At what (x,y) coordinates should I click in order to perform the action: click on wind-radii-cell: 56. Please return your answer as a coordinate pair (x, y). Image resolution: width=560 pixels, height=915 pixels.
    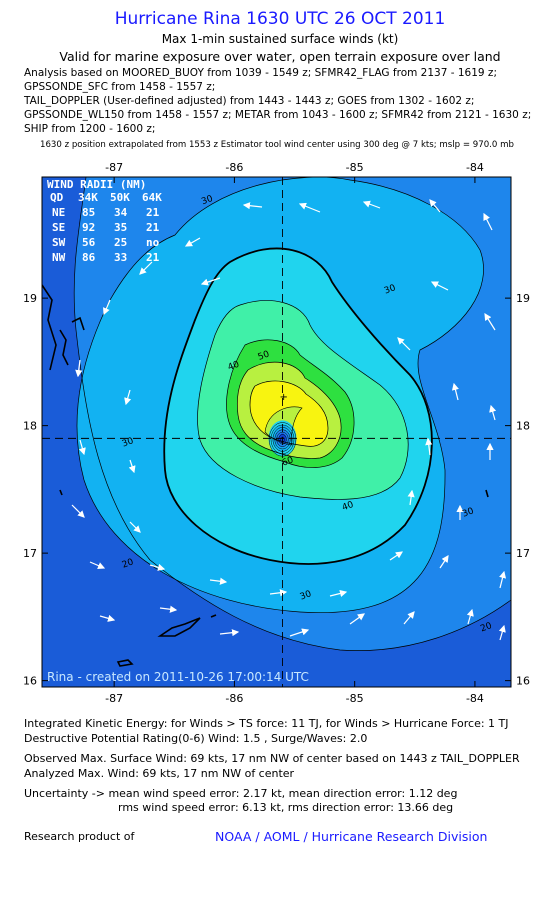
    Looking at the image, I should click on (89, 242).